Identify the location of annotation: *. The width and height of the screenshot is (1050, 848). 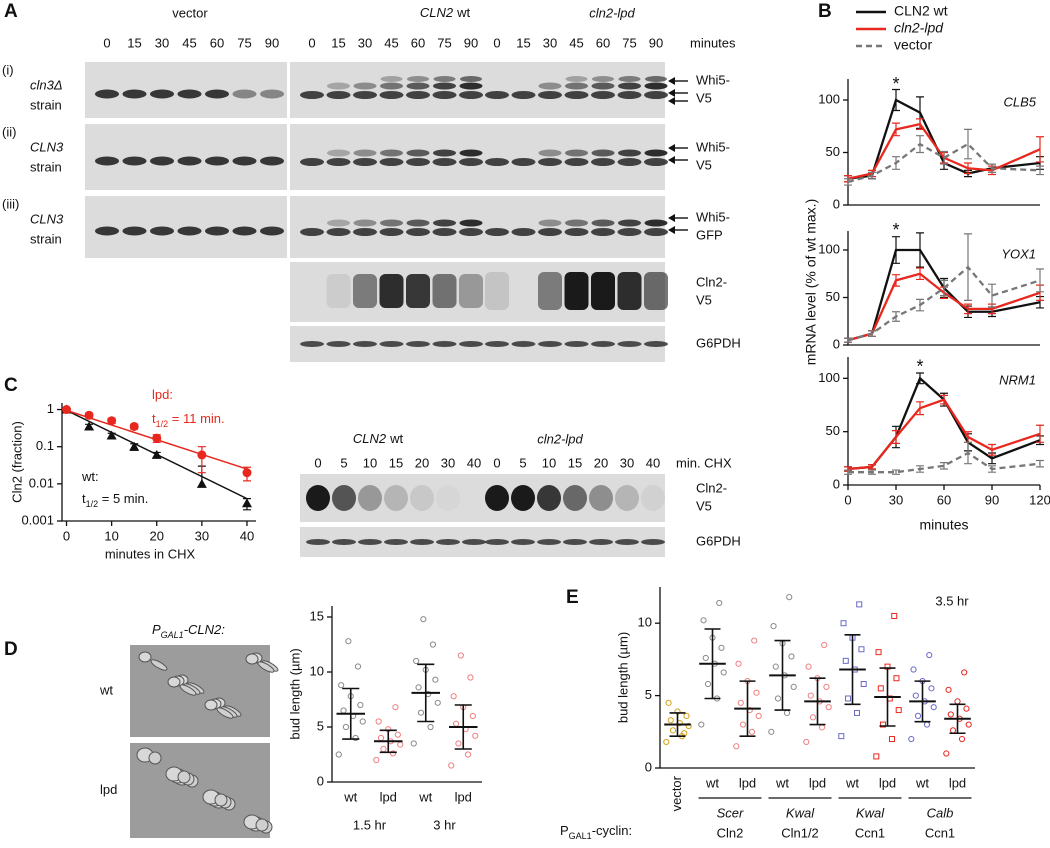
(919, 366).